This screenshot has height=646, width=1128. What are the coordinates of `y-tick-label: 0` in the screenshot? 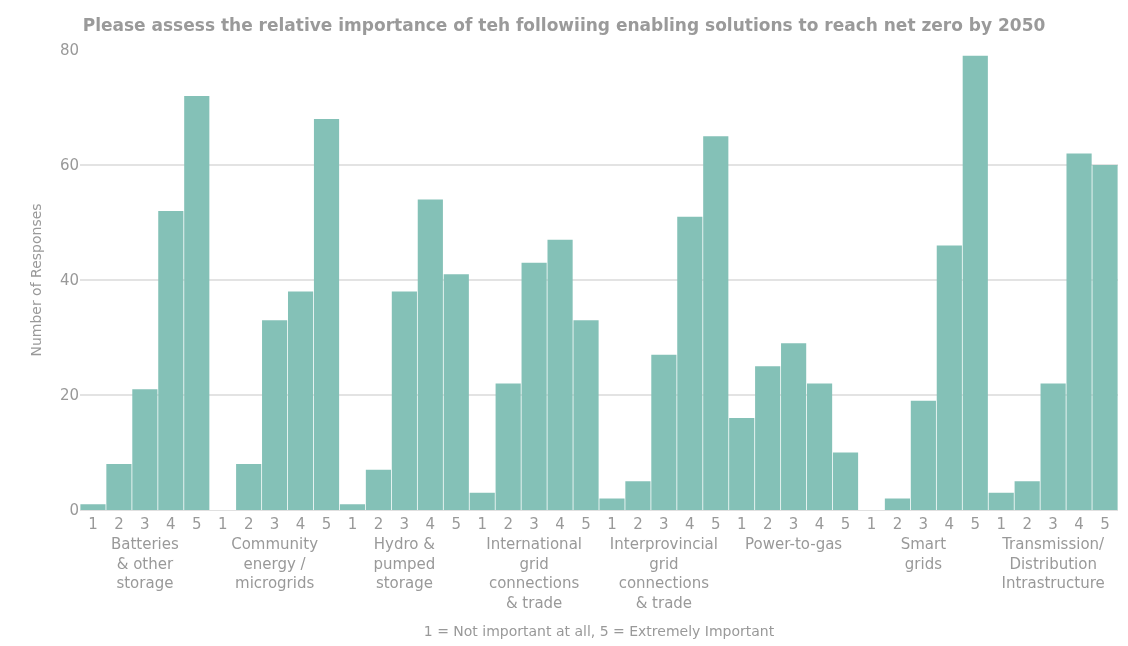 It's located at (74, 510).